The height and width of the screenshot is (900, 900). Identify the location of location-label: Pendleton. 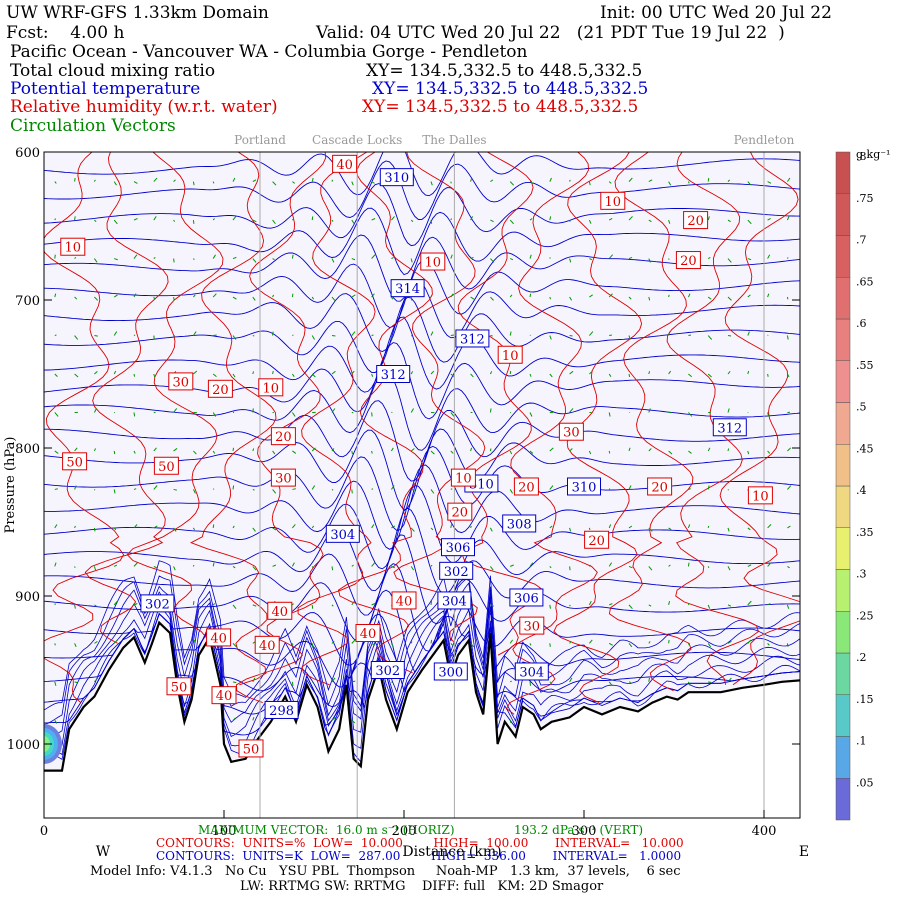
(764, 140).